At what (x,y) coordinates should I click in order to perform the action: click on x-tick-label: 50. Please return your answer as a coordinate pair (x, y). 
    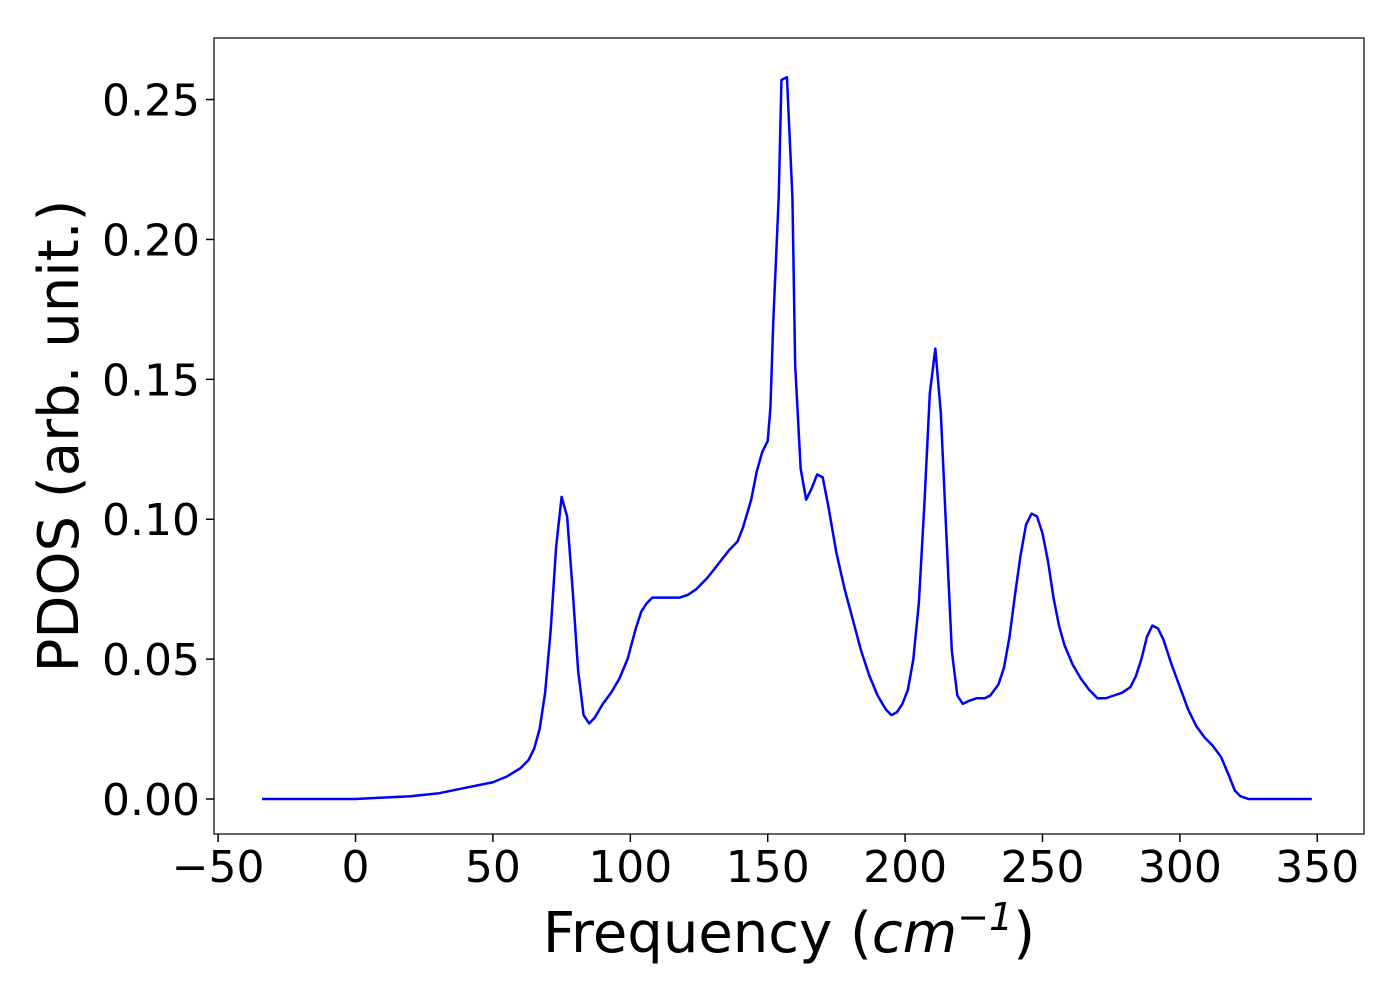
    Looking at the image, I should click on (493, 867).